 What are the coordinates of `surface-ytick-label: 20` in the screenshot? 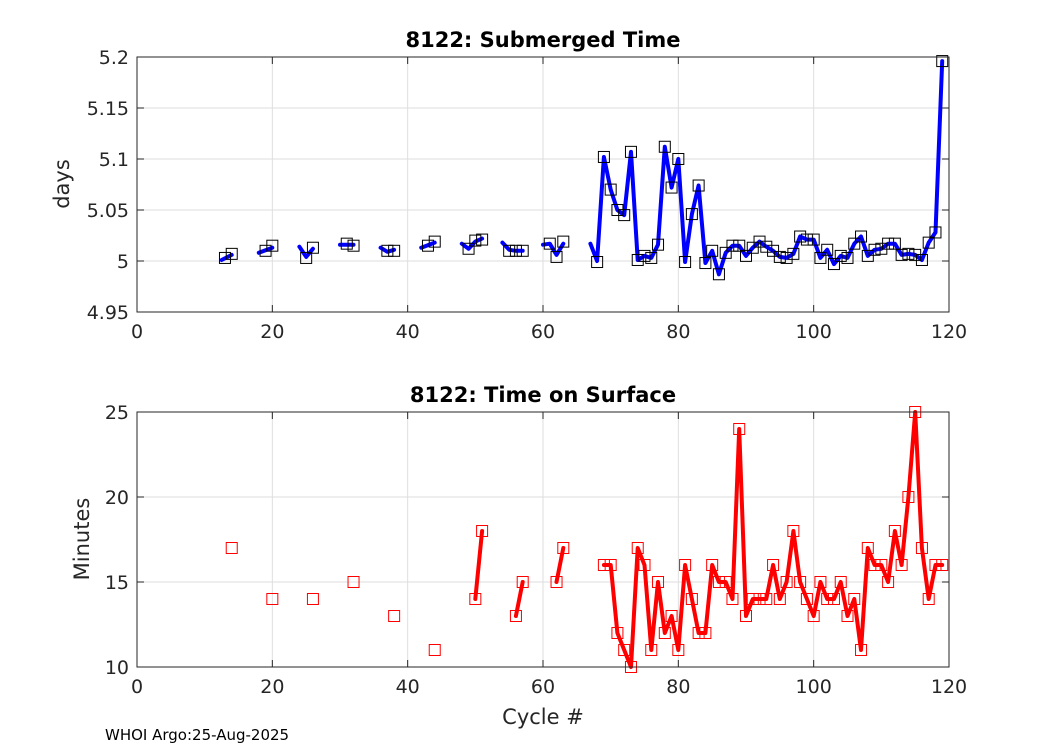 It's located at (117, 498).